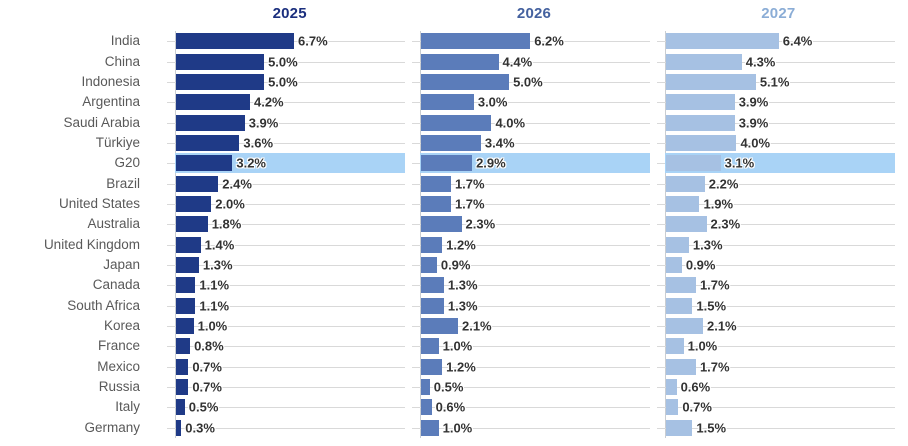 This screenshot has width=908, height=446. I want to click on value-label: 1.5%, so click(711, 306).